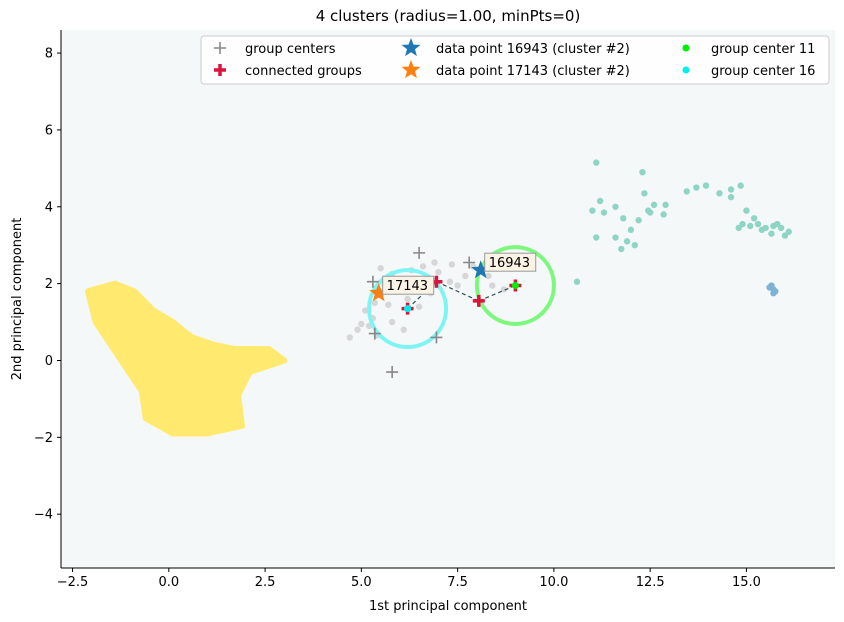 The image size is (844, 622). What do you see at coordinates (533, 49) in the screenshot?
I see `legend-label-data-point-16943: data point 16943 (cluster #2)` at bounding box center [533, 49].